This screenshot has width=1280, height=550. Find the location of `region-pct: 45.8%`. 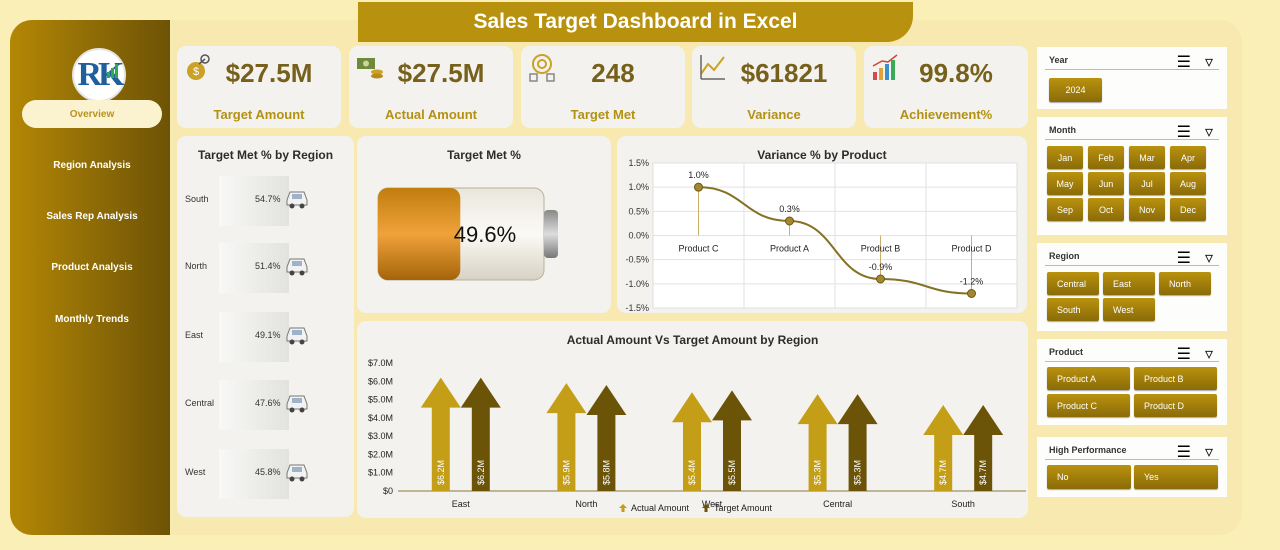

region-pct: 45.8% is located at coordinates (268, 472).